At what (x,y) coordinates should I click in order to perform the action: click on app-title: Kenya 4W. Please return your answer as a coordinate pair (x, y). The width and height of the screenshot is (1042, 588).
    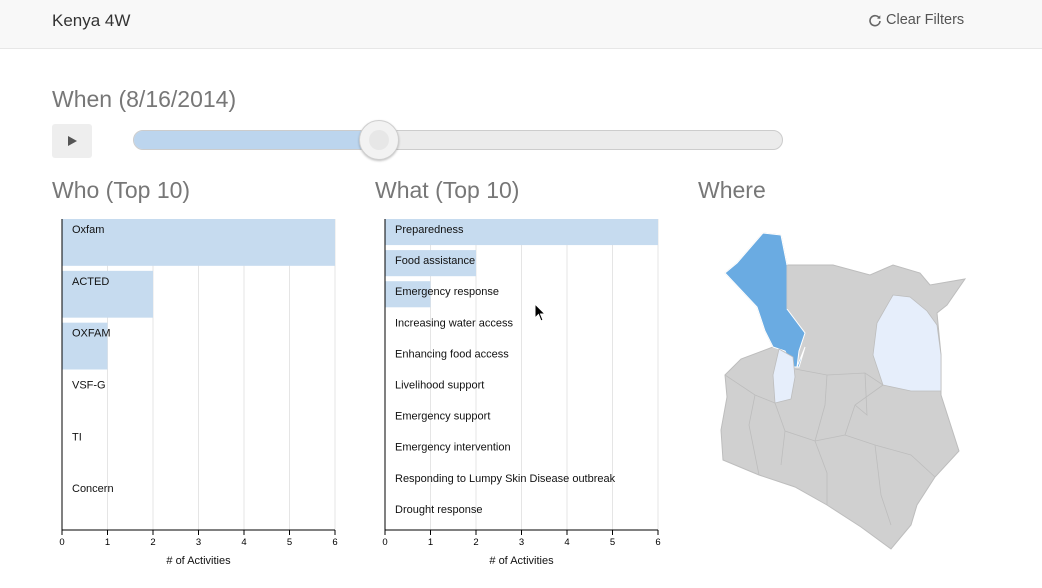
    Looking at the image, I should click on (91, 20).